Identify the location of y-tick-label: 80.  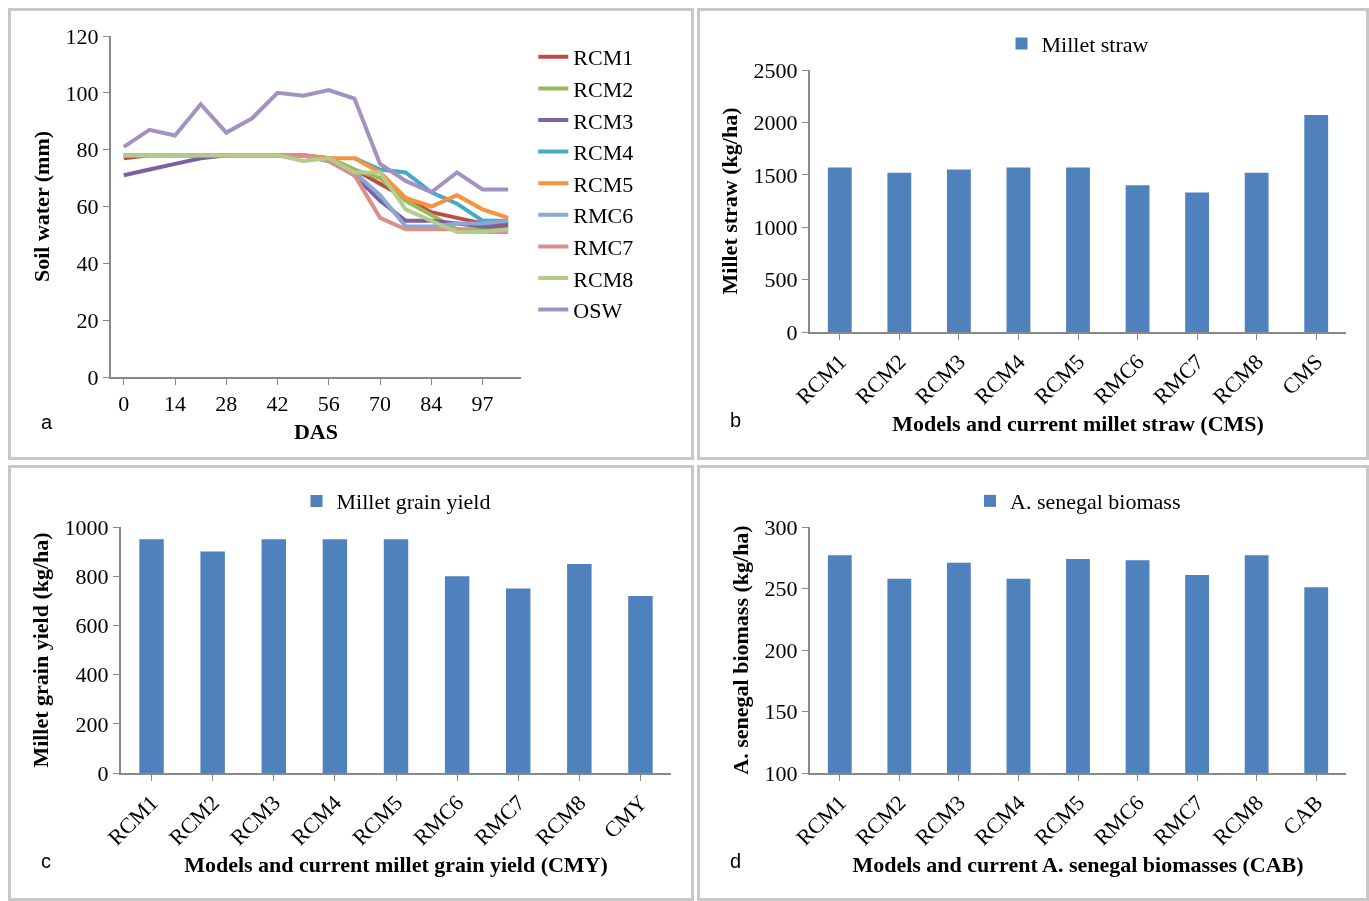
(87, 150).